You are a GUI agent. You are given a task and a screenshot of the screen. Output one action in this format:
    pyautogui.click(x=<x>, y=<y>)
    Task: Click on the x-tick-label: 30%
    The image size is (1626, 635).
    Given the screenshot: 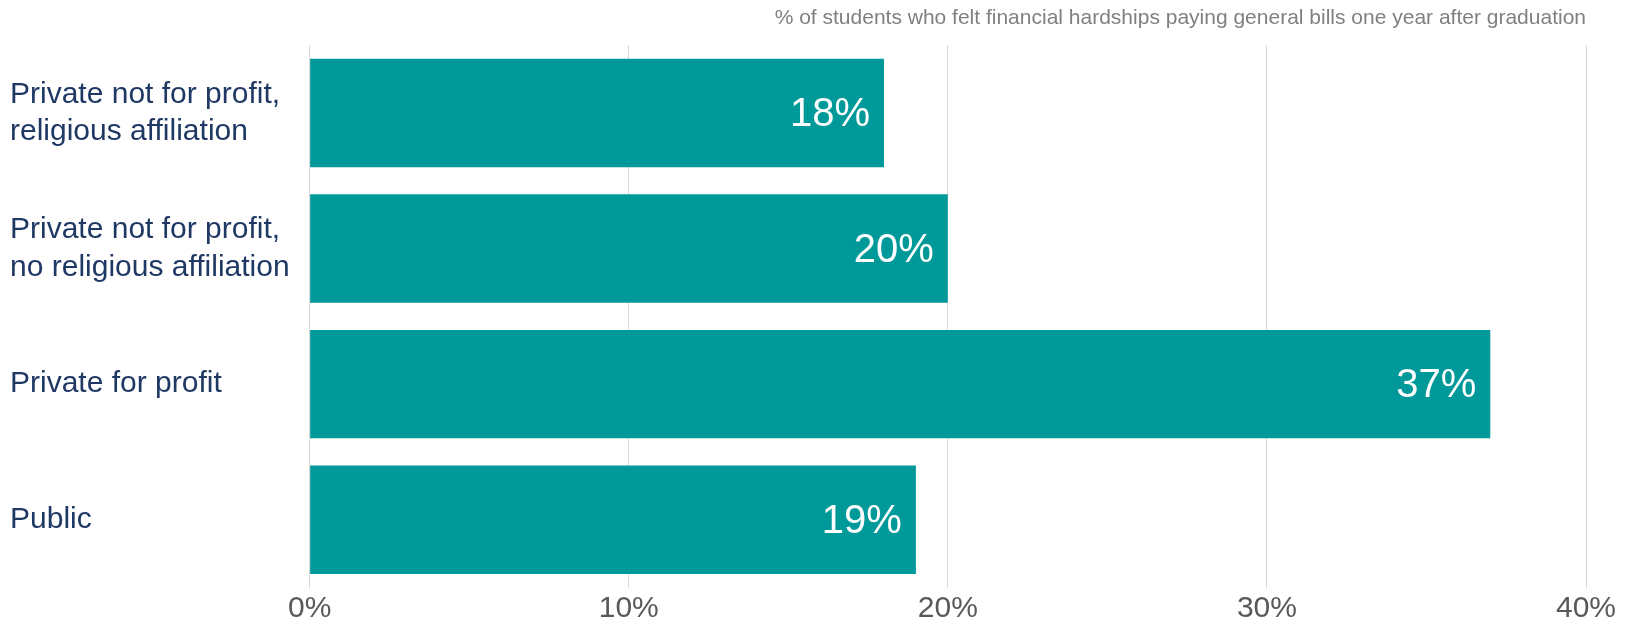 What is the action you would take?
    pyautogui.click(x=1266, y=606)
    